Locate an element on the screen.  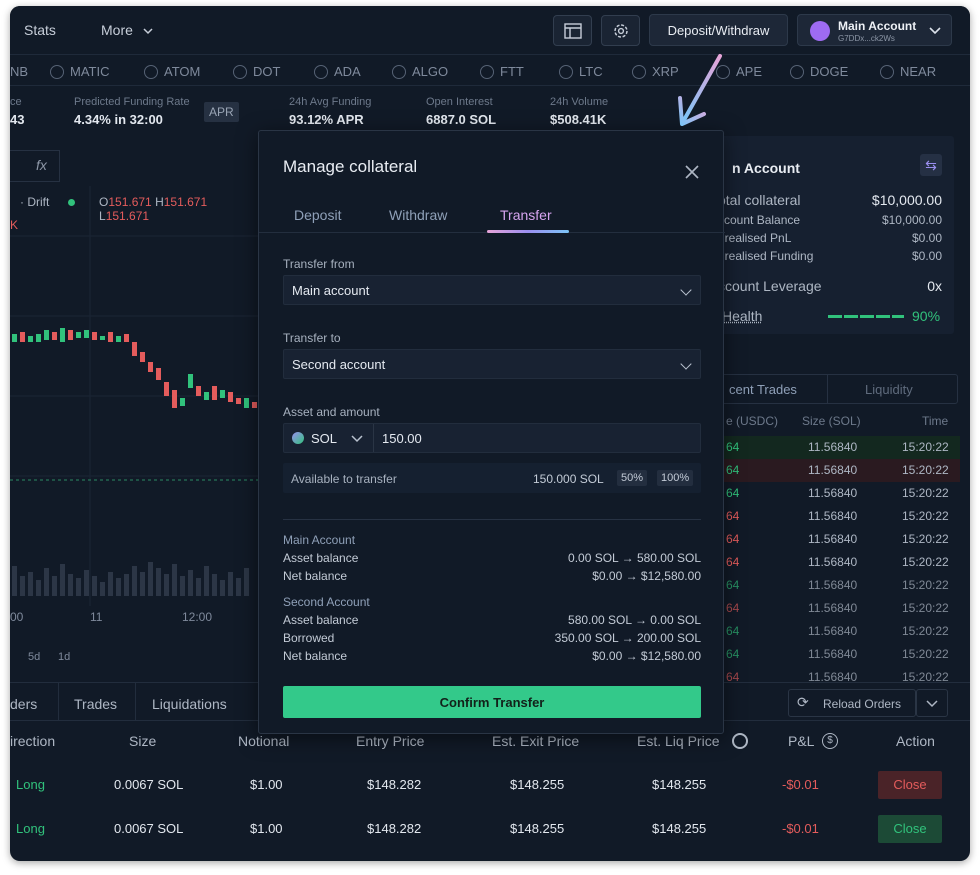
tab-withdraw: Withdraw is located at coordinates (418, 215).